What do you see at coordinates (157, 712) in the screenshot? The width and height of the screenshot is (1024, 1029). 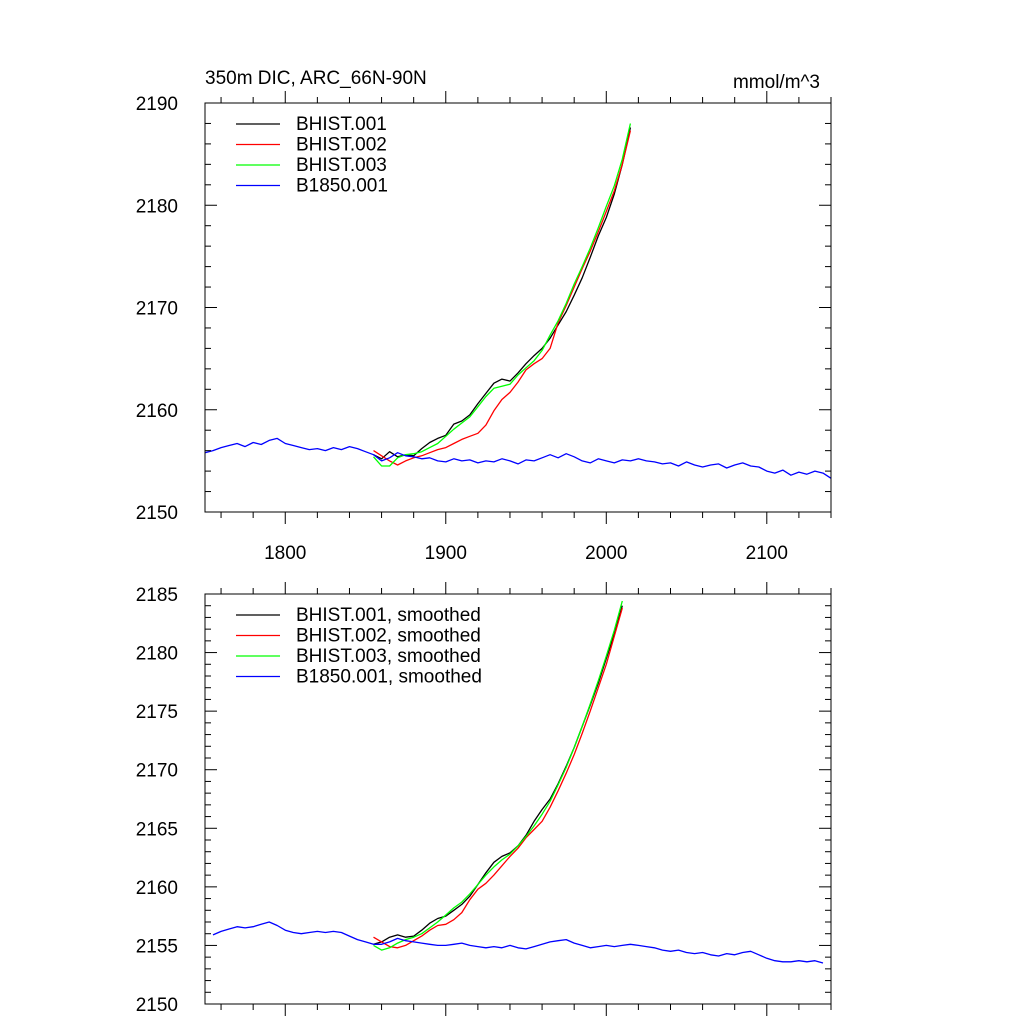 I see `y-tick-label: 2175` at bounding box center [157, 712].